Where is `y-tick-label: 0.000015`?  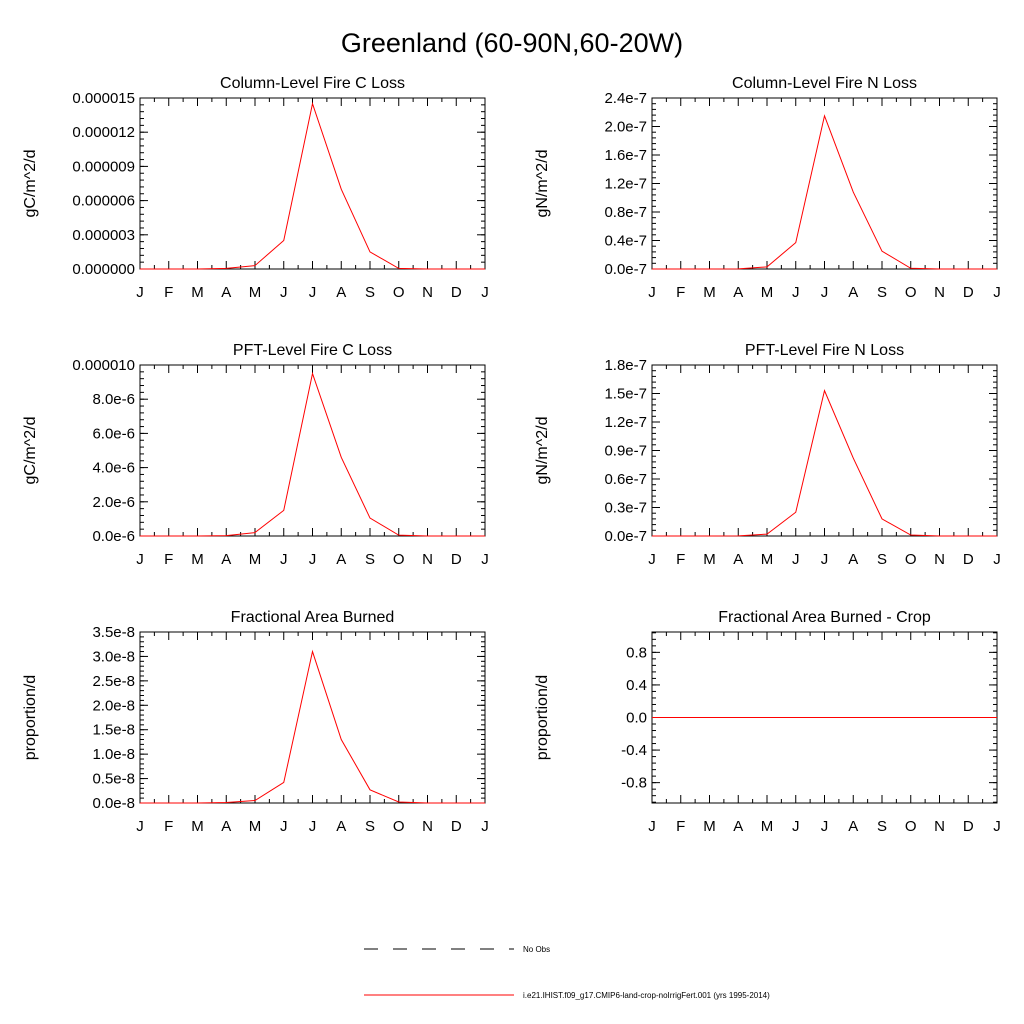
y-tick-label: 0.000015 is located at coordinates (103, 98).